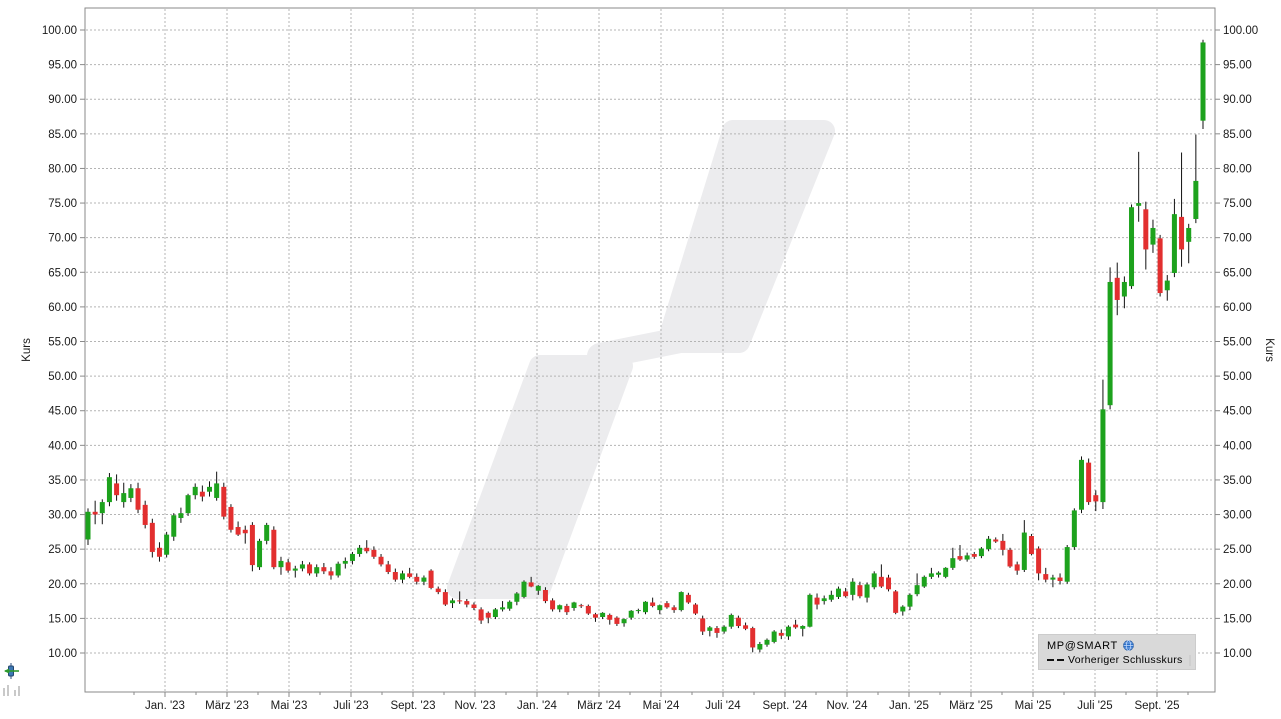  What do you see at coordinates (1237, 377) in the screenshot?
I see `y-axis-label-right: 50.00` at bounding box center [1237, 377].